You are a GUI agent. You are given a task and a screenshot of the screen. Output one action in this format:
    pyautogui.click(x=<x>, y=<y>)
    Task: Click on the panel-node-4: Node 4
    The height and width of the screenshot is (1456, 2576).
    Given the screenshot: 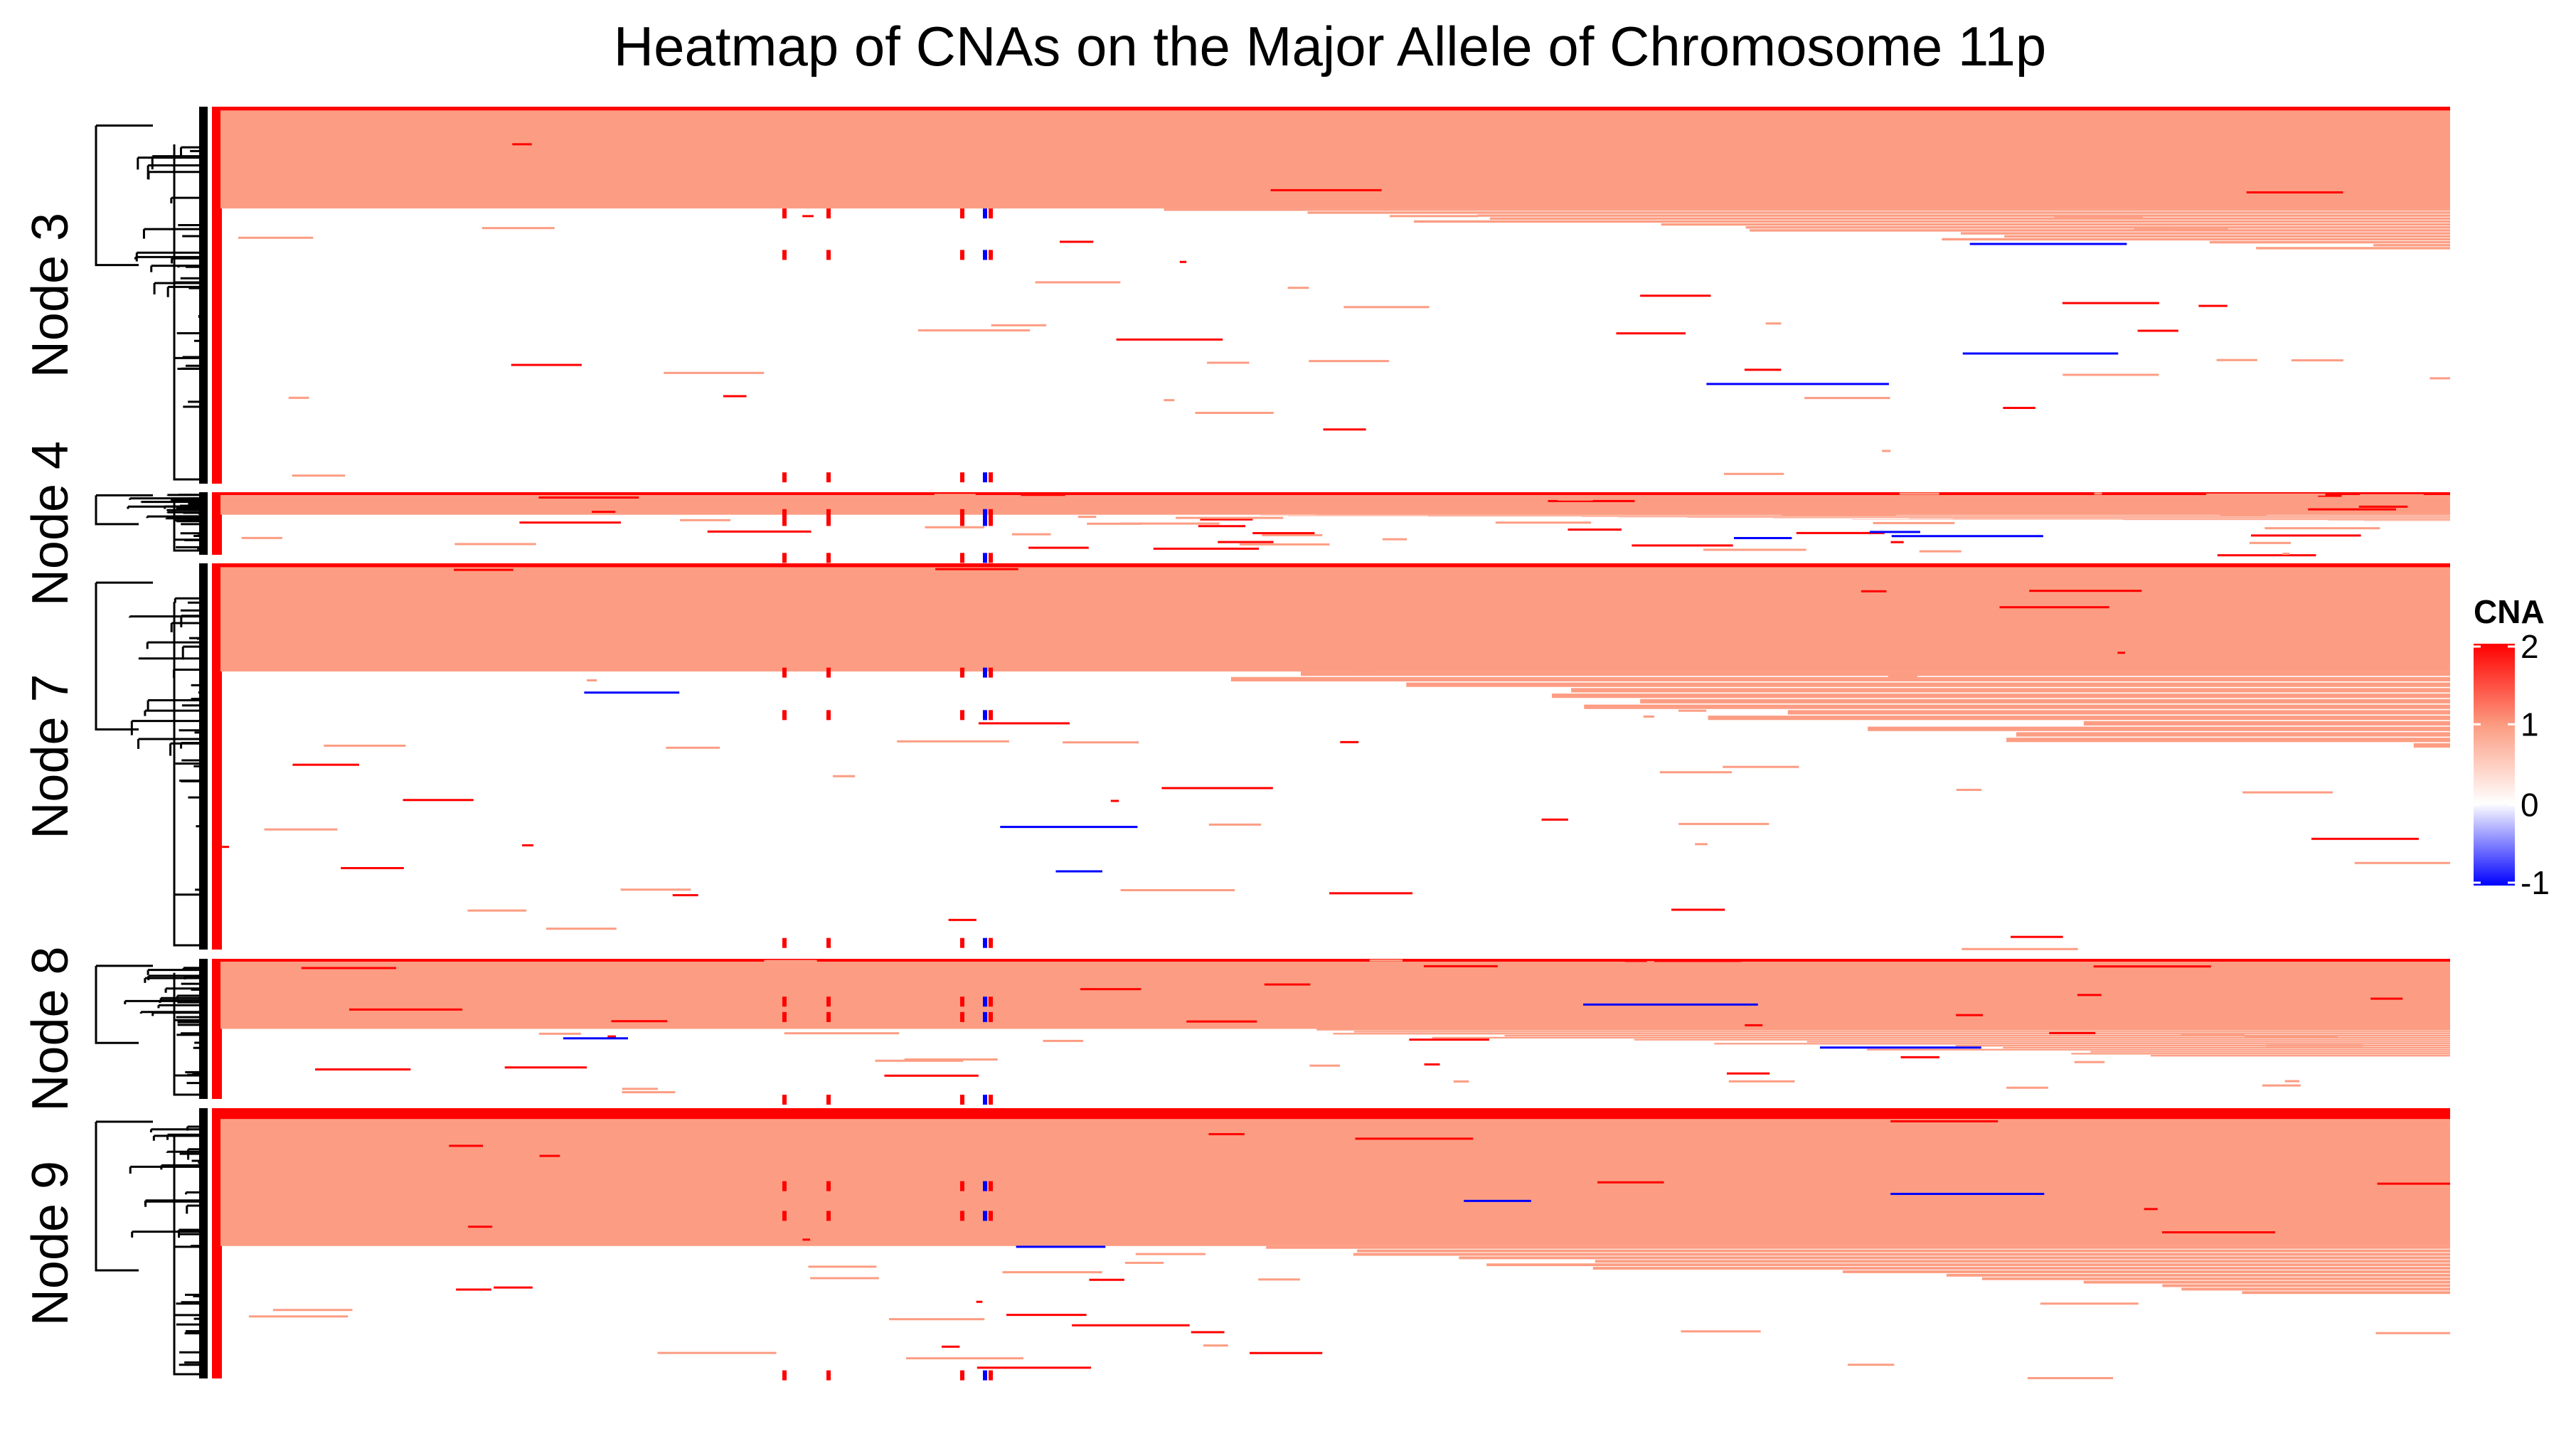 What is the action you would take?
    pyautogui.click(x=1236, y=523)
    